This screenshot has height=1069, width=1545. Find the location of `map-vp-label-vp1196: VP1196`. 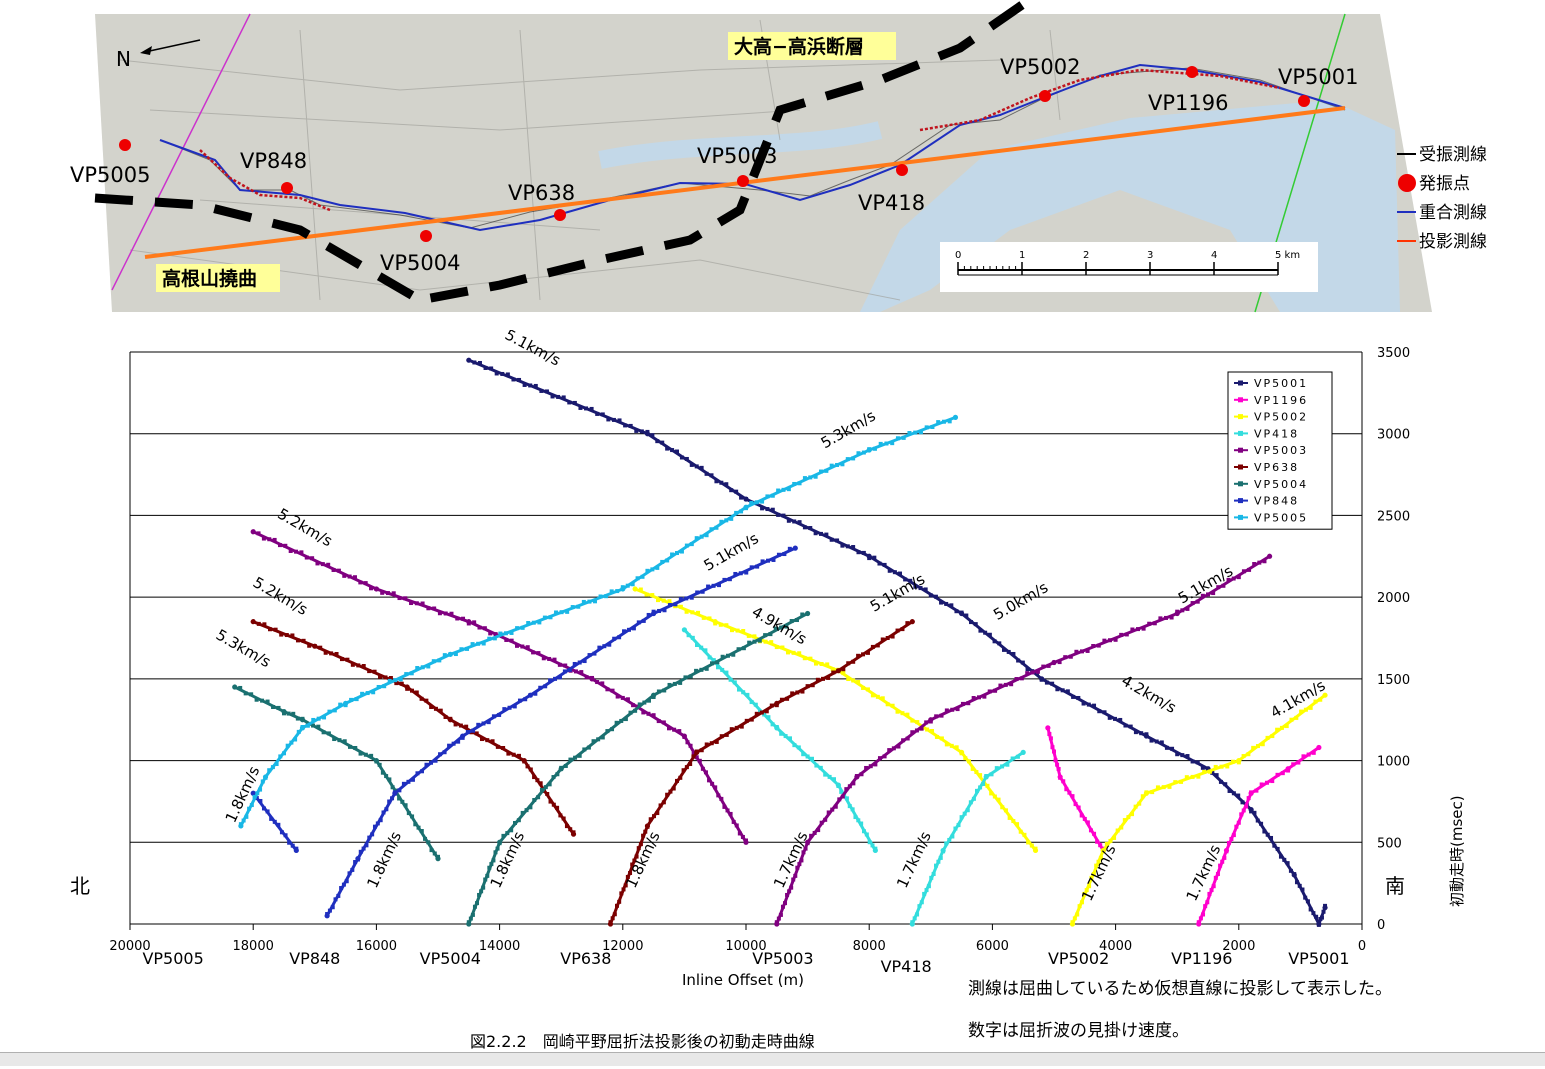

map-vp-label-vp1196: VP1196 is located at coordinates (1188, 103).